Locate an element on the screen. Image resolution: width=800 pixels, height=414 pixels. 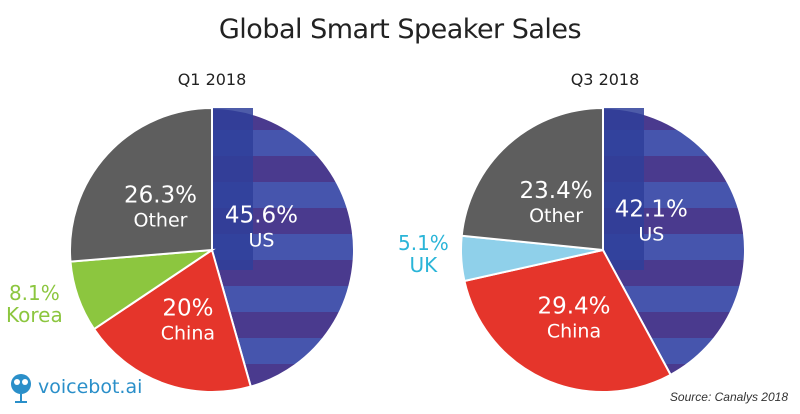
slice-value-label: 42.1% is located at coordinates (651, 209).